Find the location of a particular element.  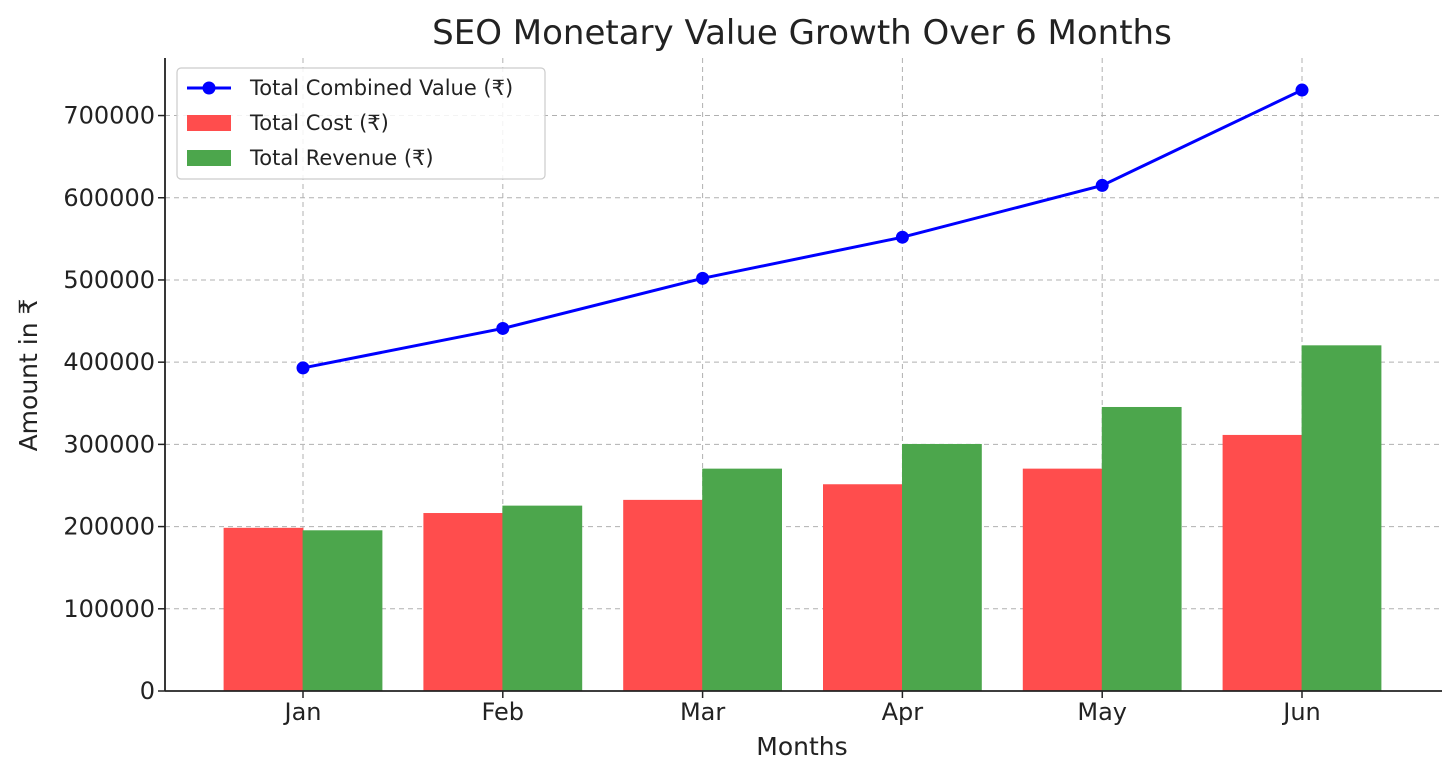

x-tick-label: Apr is located at coordinates (903, 712).